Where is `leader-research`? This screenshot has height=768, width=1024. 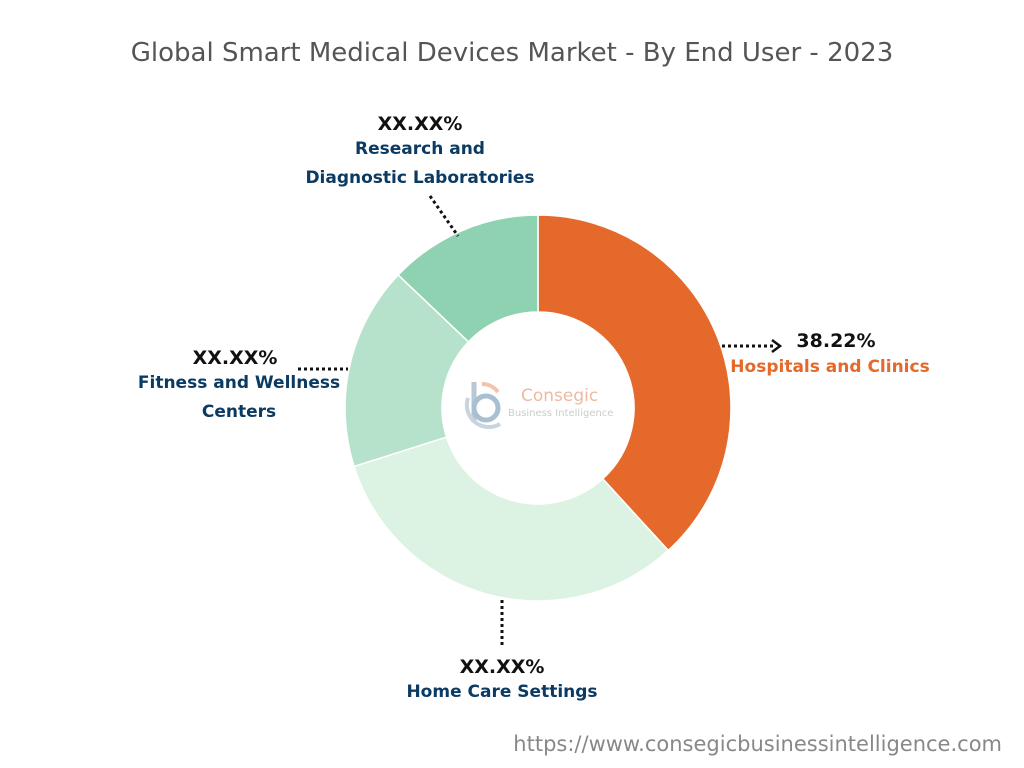
leader-research is located at coordinates (444, 216).